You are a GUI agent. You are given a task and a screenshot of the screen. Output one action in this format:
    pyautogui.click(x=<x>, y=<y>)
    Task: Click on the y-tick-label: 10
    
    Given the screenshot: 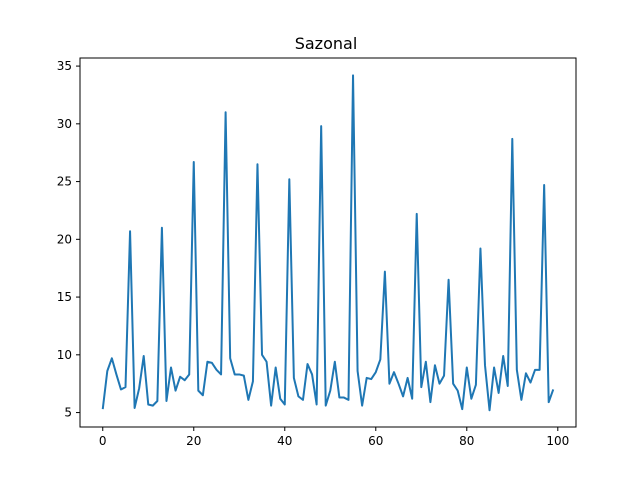 What is the action you would take?
    pyautogui.click(x=64, y=355)
    